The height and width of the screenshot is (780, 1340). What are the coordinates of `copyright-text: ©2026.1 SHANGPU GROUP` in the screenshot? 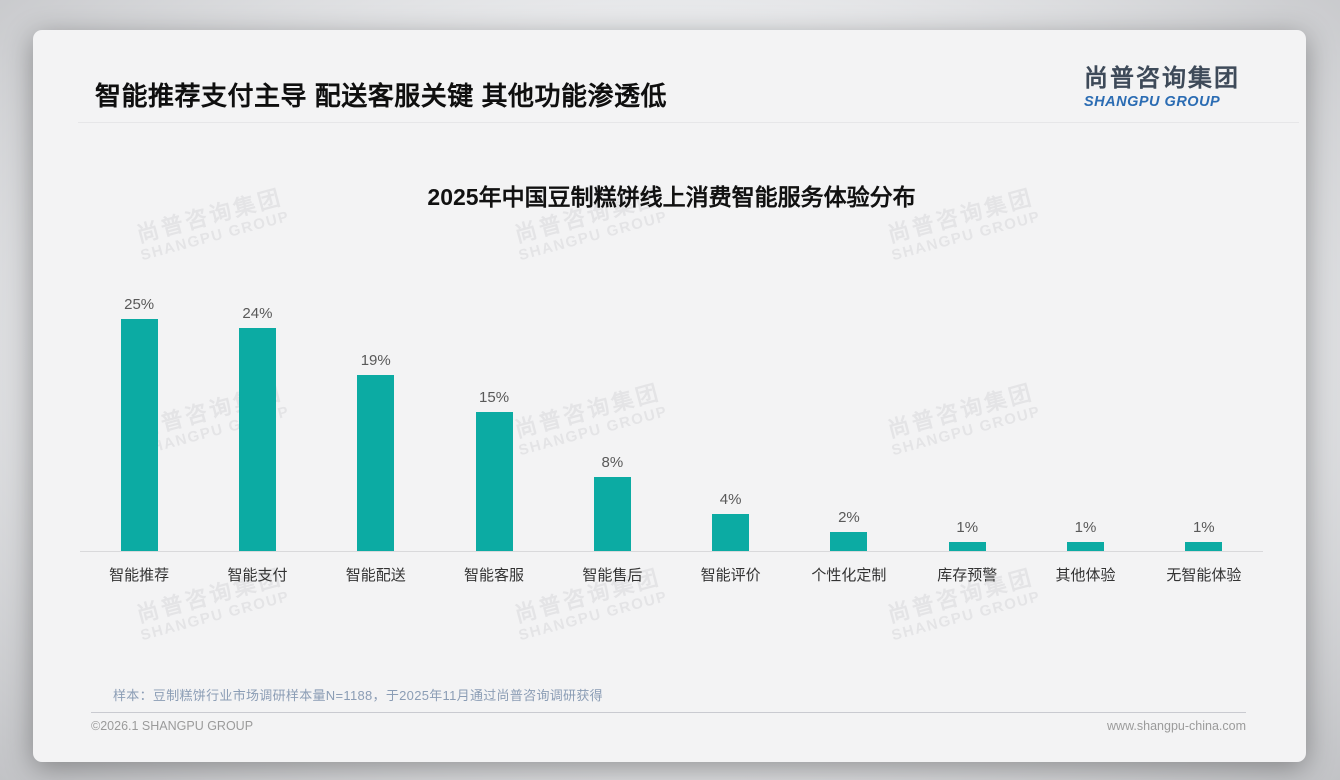 It's located at (172, 726).